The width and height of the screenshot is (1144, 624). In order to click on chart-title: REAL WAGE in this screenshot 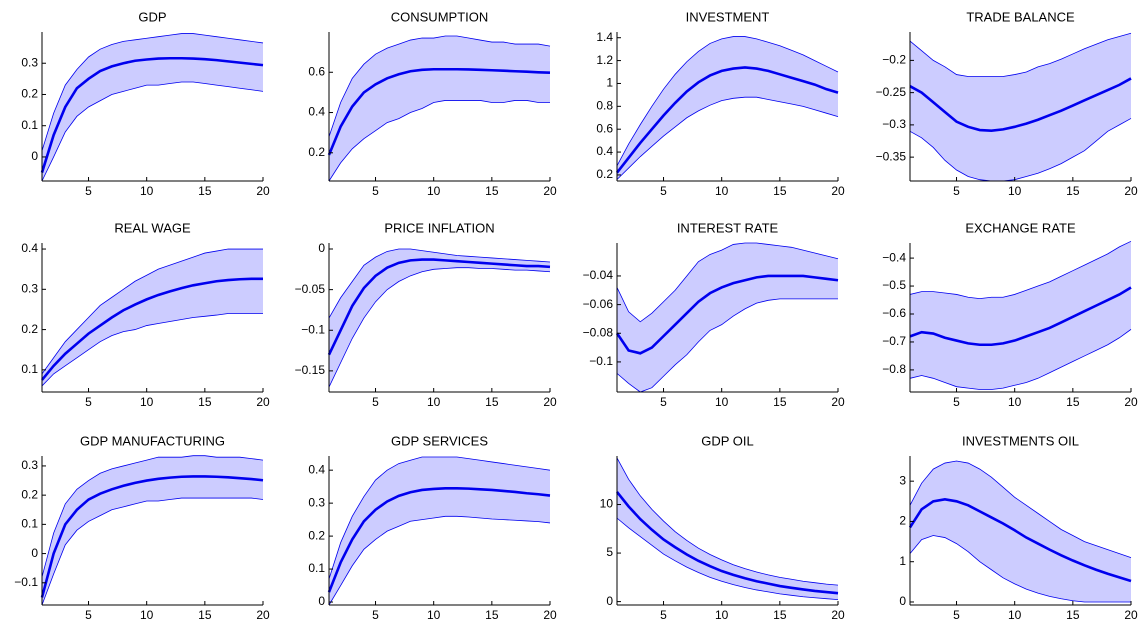, I will do `click(152, 227)`.